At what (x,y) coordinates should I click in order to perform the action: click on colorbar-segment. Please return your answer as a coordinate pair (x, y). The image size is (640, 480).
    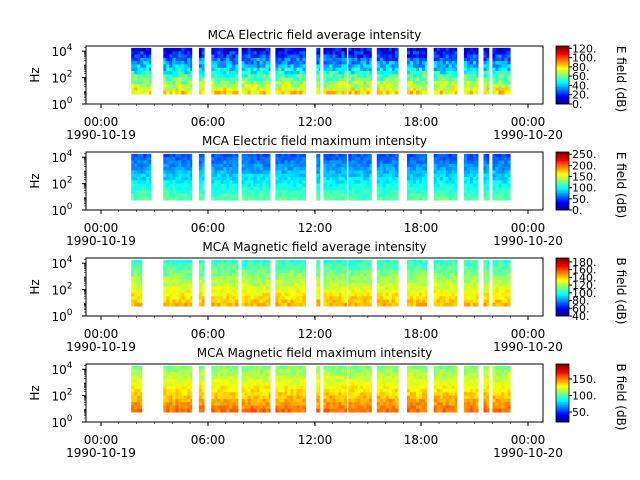
    Looking at the image, I should click on (562, 83).